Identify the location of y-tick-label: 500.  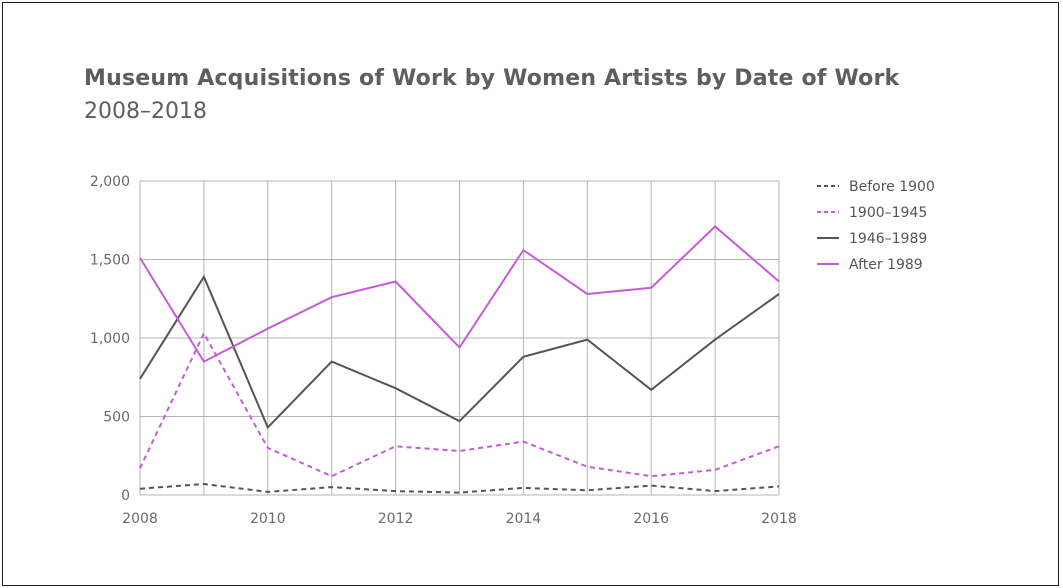
(116, 418).